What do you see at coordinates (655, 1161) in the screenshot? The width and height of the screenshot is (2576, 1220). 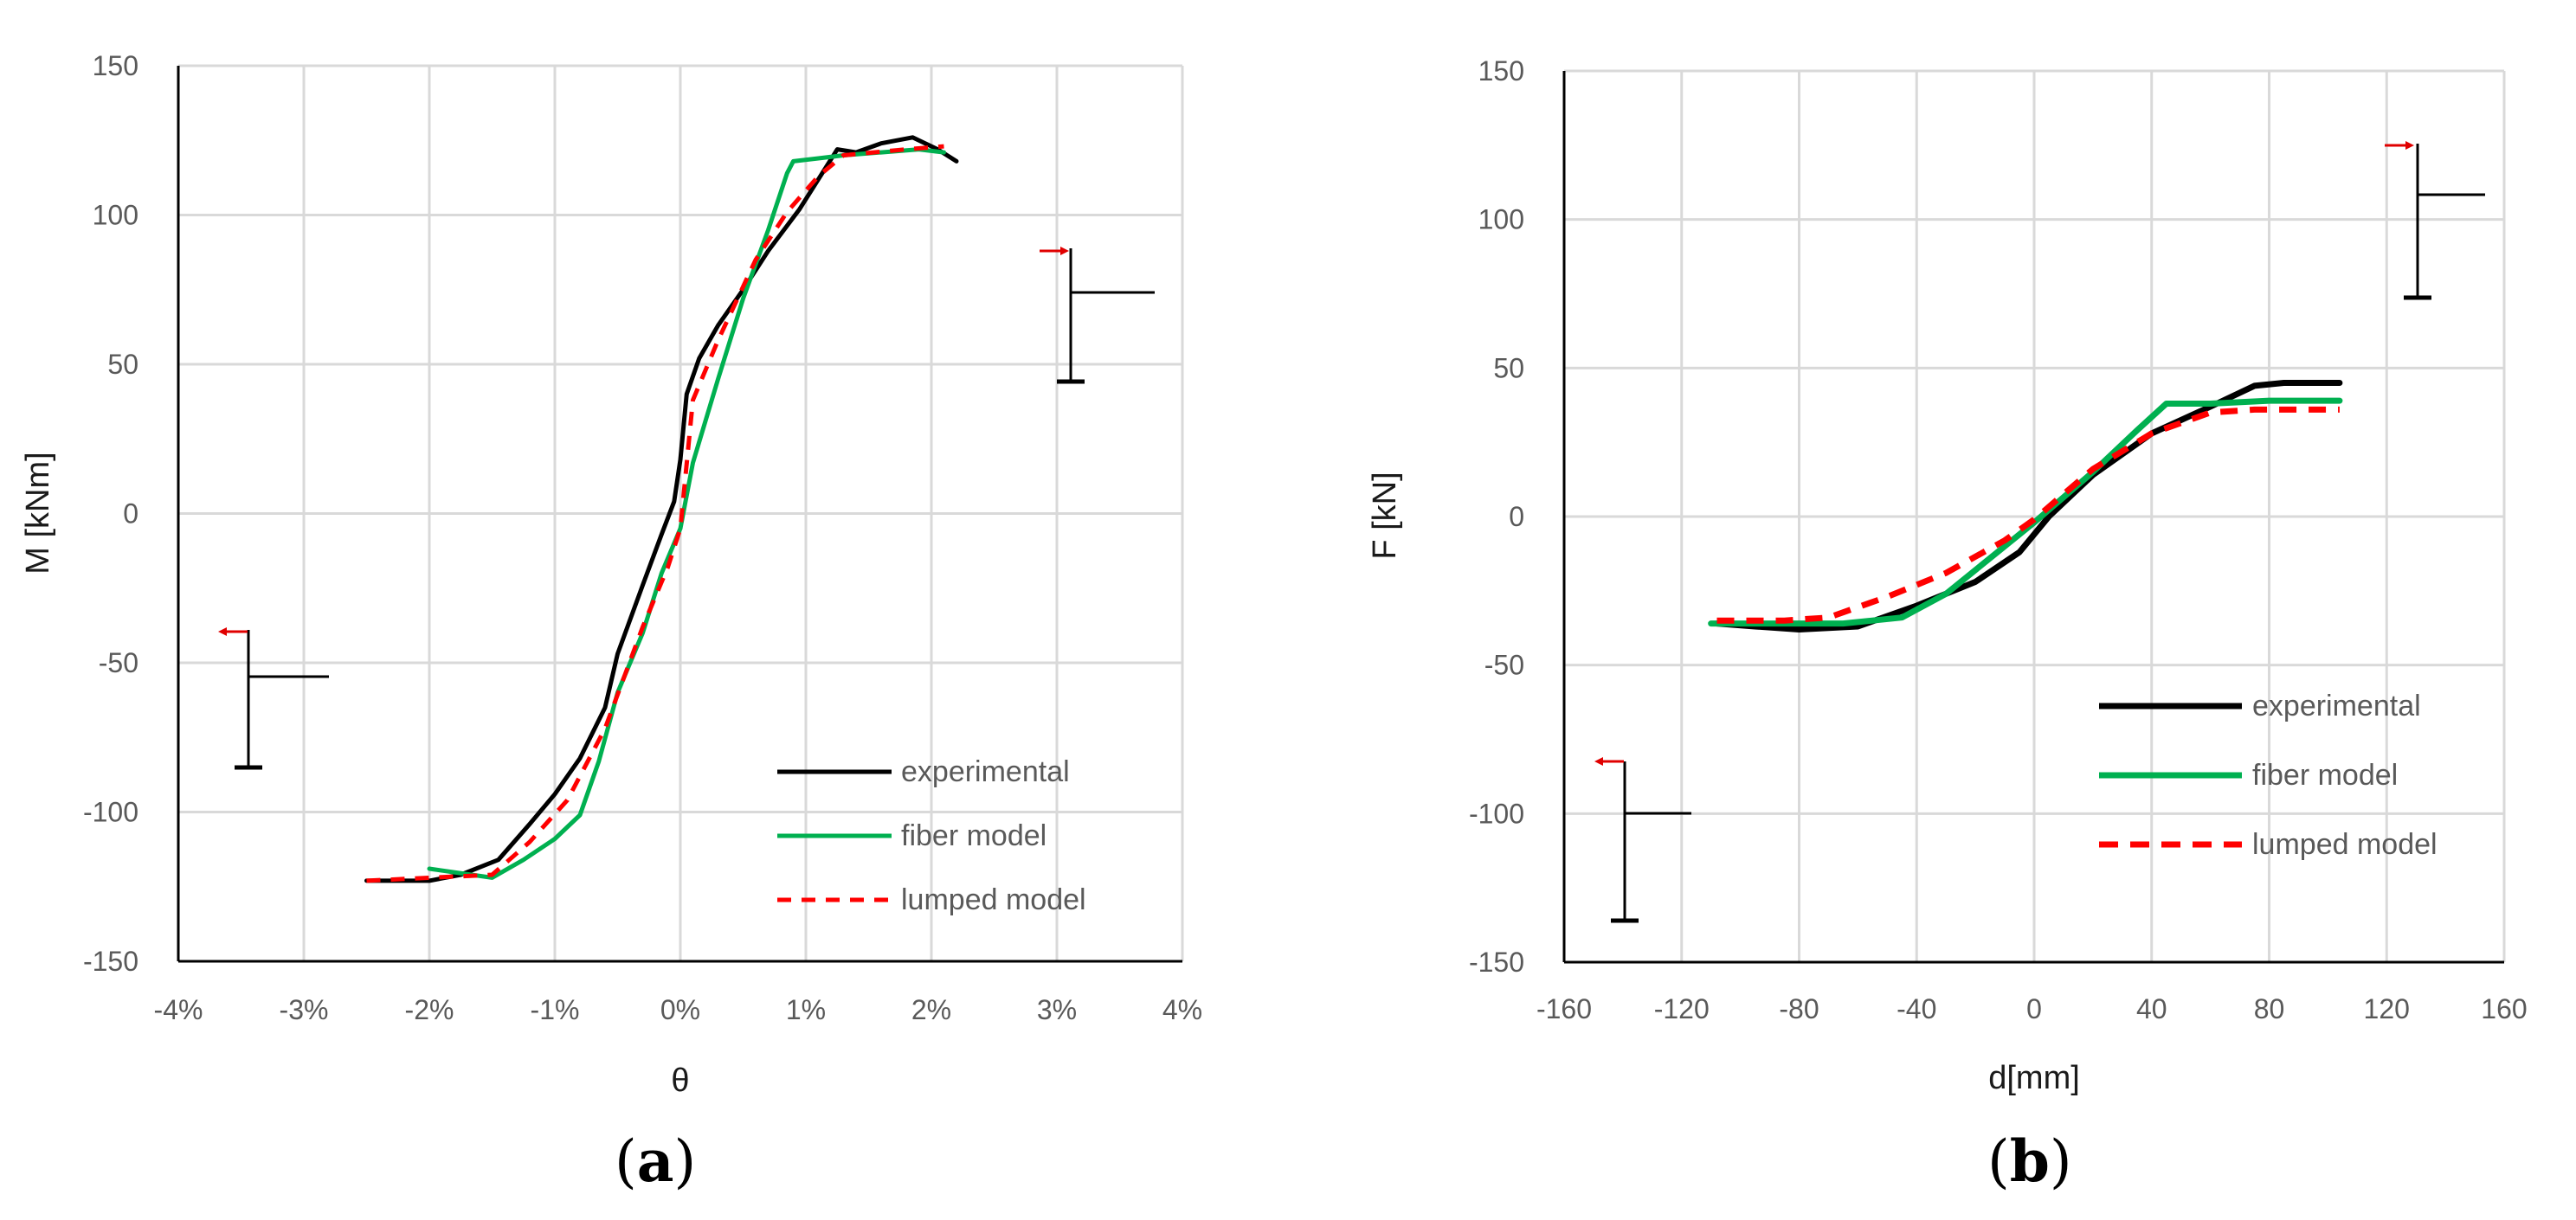 I see `panel-label: (a)` at bounding box center [655, 1161].